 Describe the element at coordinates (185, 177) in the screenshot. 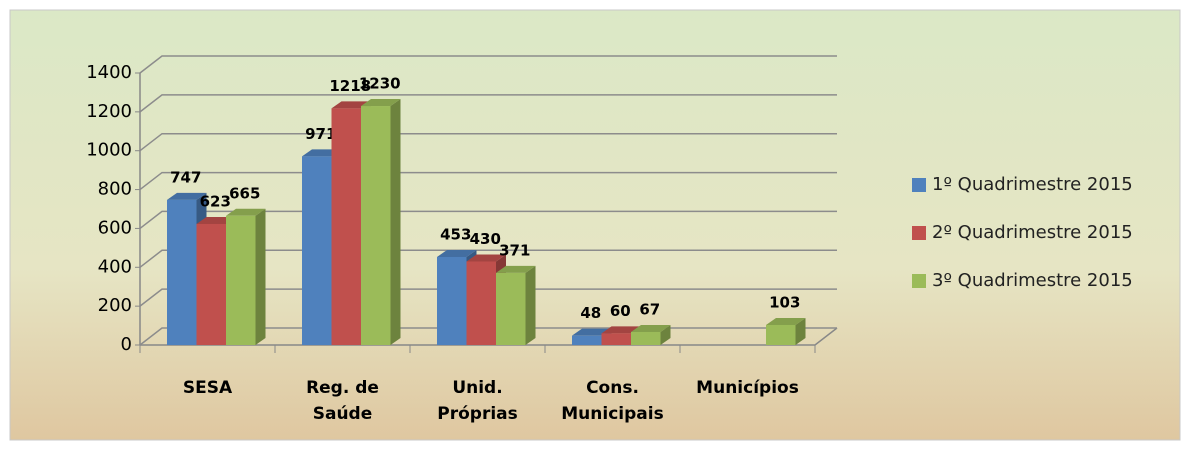

I see `value-label: 747` at that location.